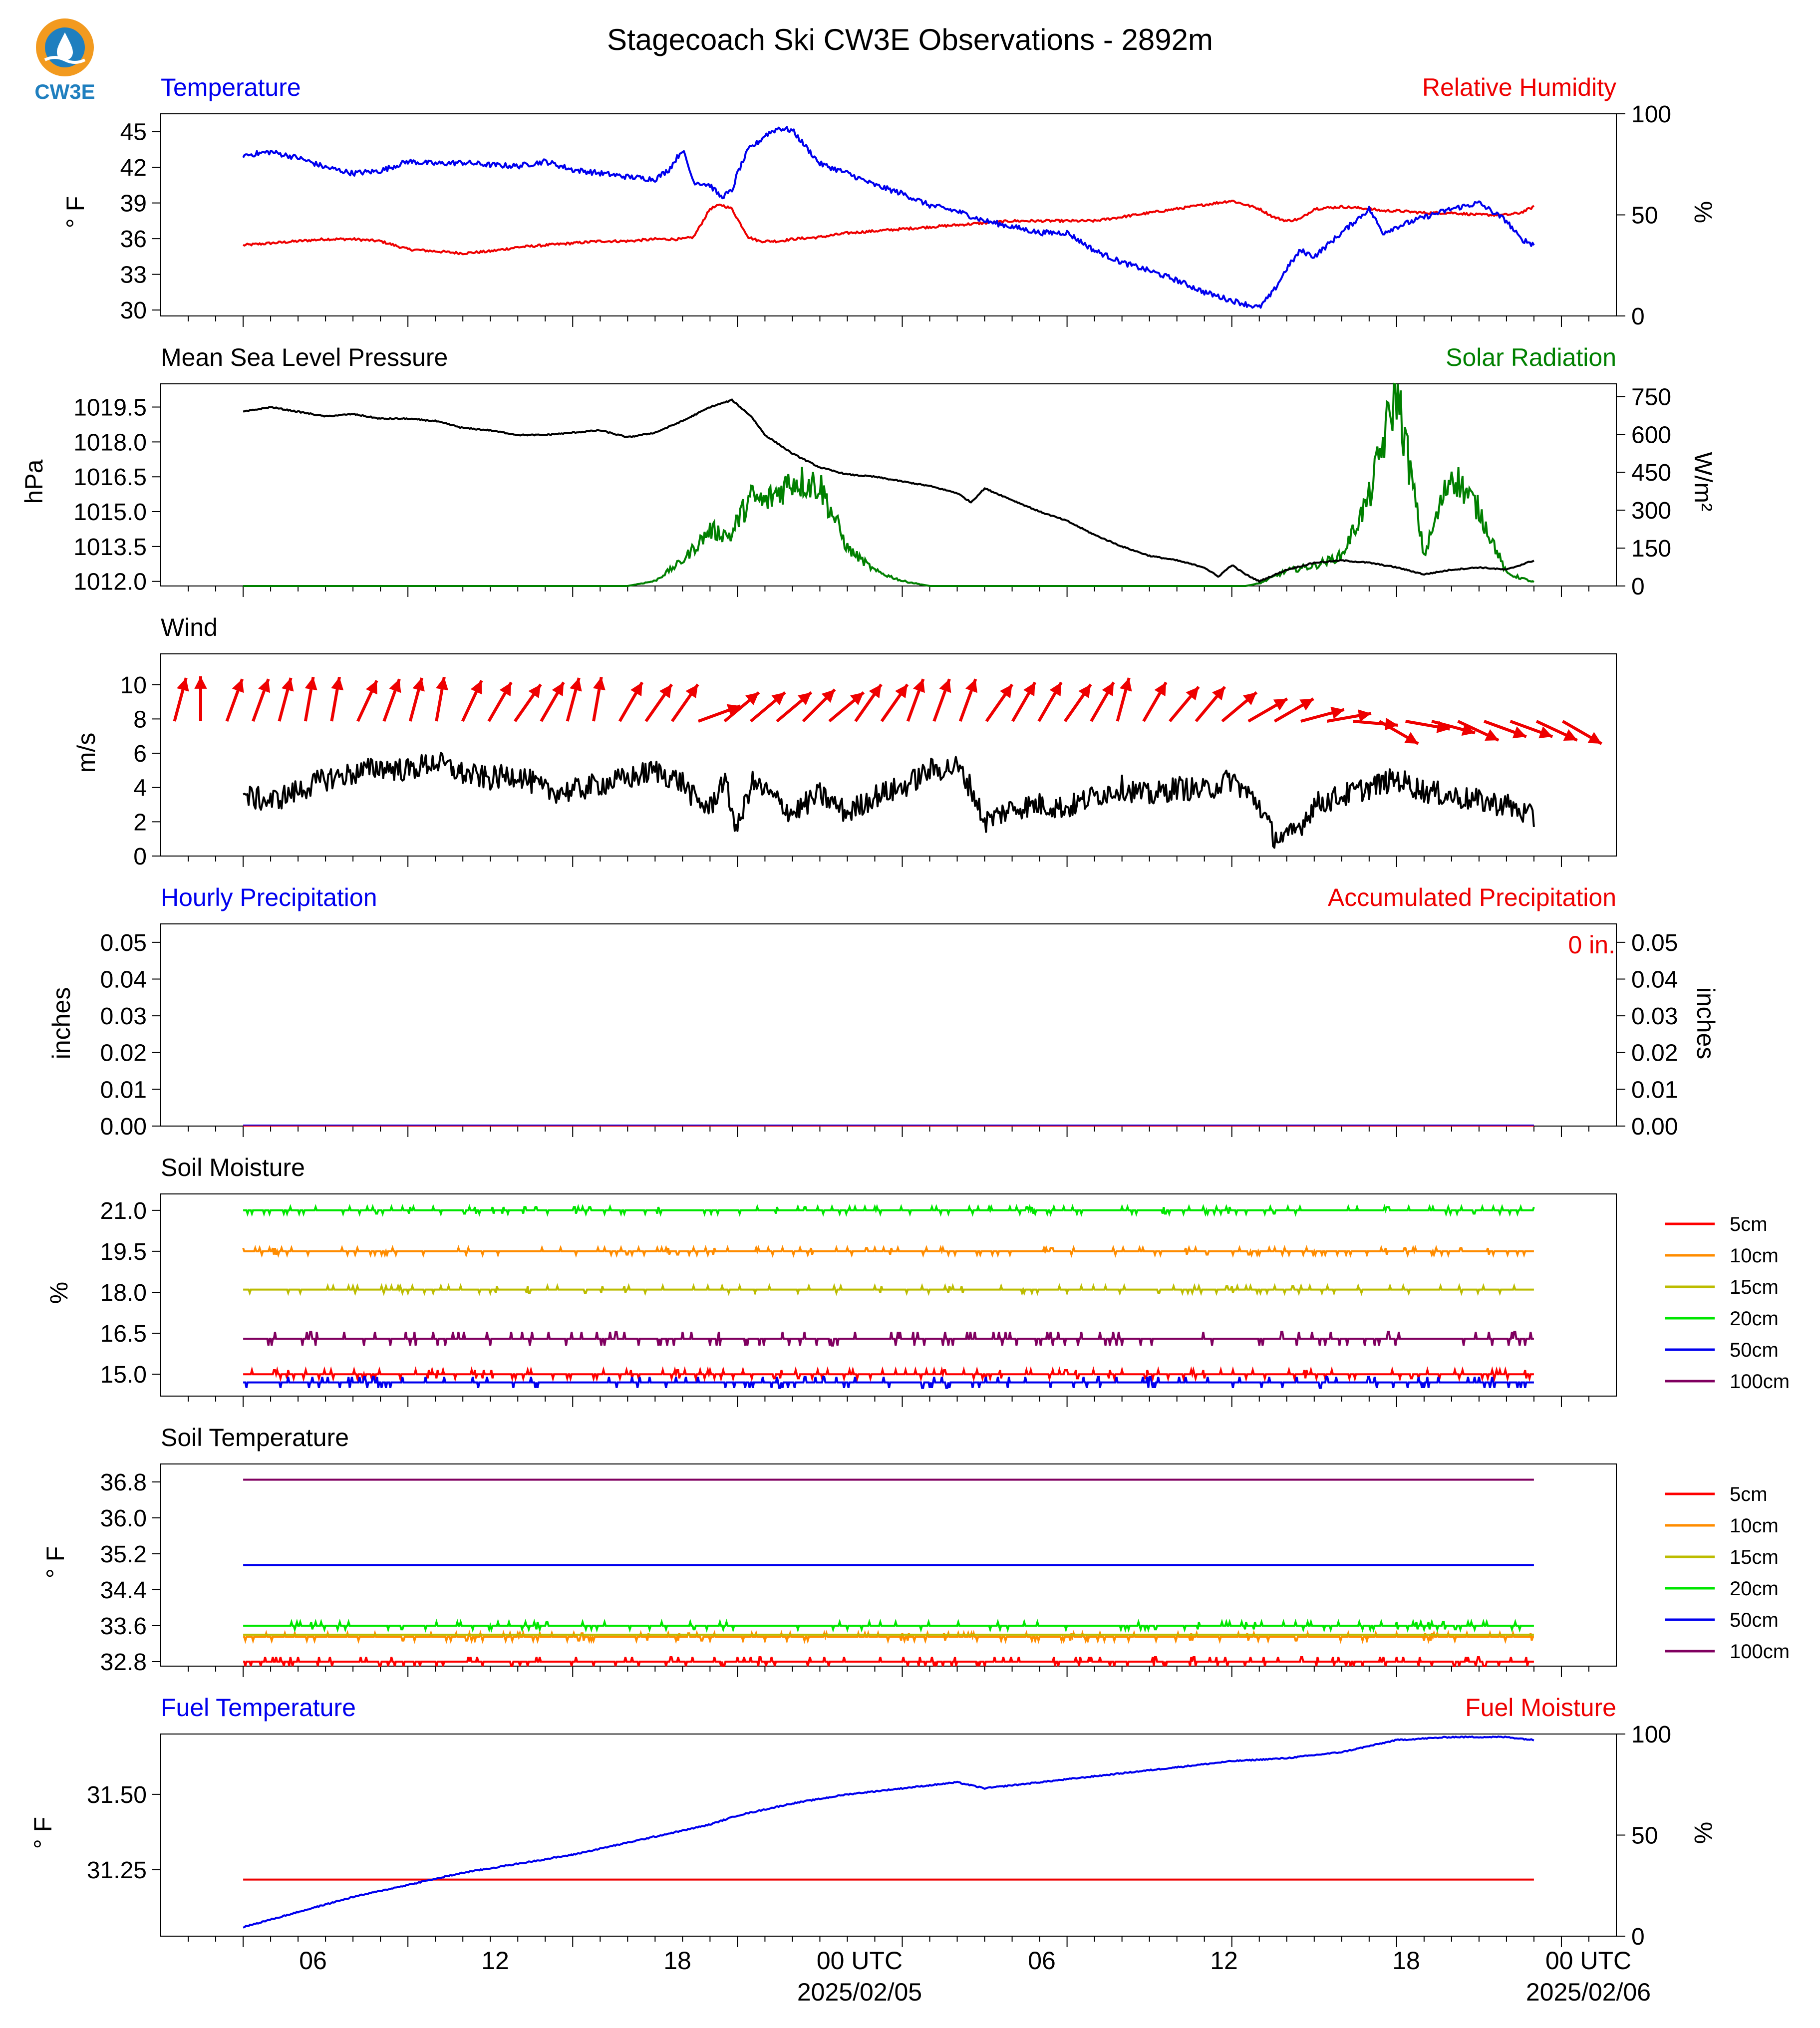 The height and width of the screenshot is (2028, 1820). Describe the element at coordinates (889, 228) in the screenshot. I see `rh-series-line` at that location.